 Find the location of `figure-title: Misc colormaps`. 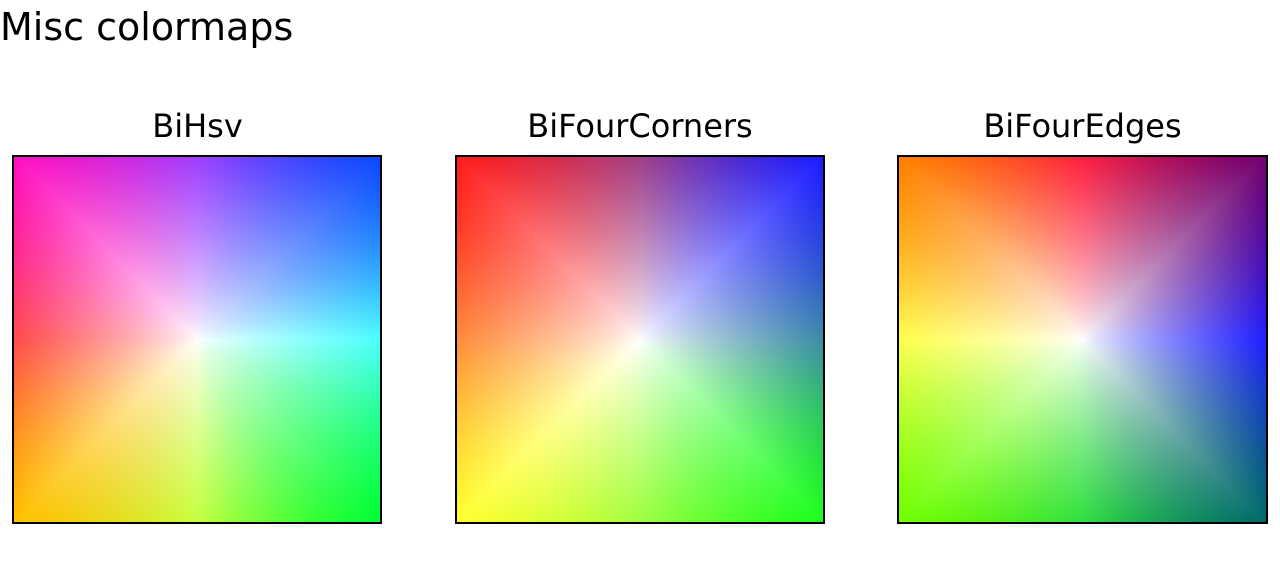

figure-title: Misc colormaps is located at coordinates (147, 27).